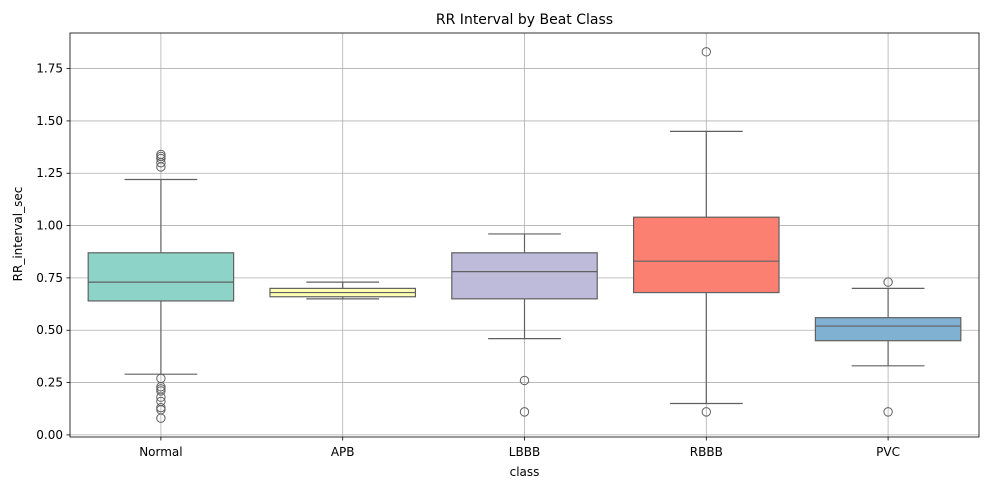 The height and width of the screenshot is (490, 989). Describe the element at coordinates (525, 472) in the screenshot. I see `x-axis-label: class` at that location.